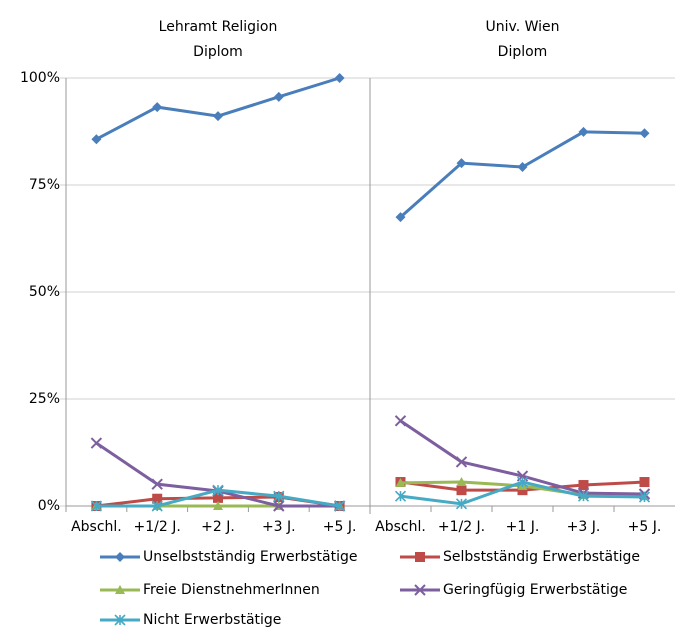  What do you see at coordinates (44, 399) in the screenshot?
I see `y-tick-label: 25%` at bounding box center [44, 399].